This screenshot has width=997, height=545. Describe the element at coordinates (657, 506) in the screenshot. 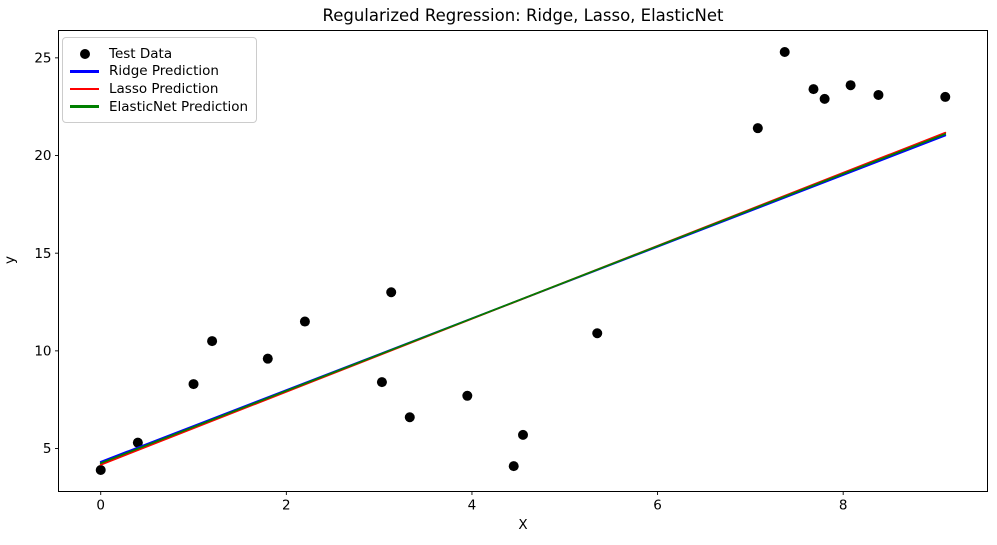

I see `x-tick-label: 6` at that location.